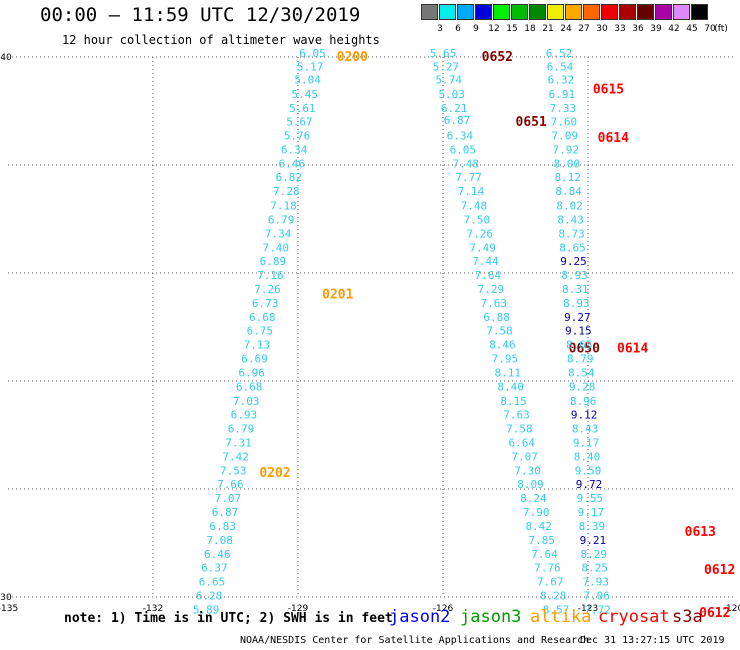 Image resolution: width=740 pixels, height=650 pixels. Describe the element at coordinates (276, 247) in the screenshot. I see `wave-height-value: 7.40` at that location.